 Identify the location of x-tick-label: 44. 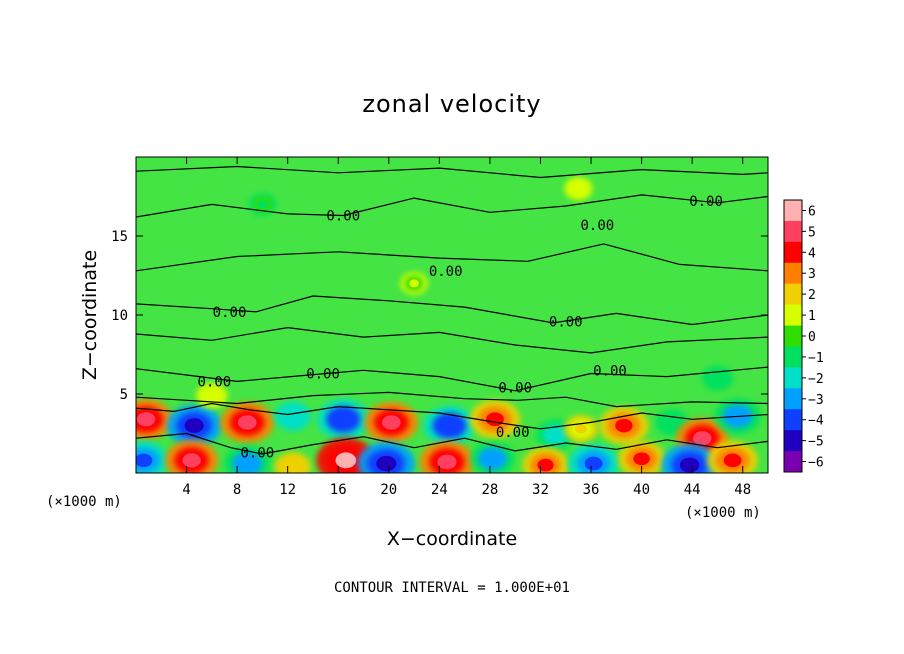
(692, 490).